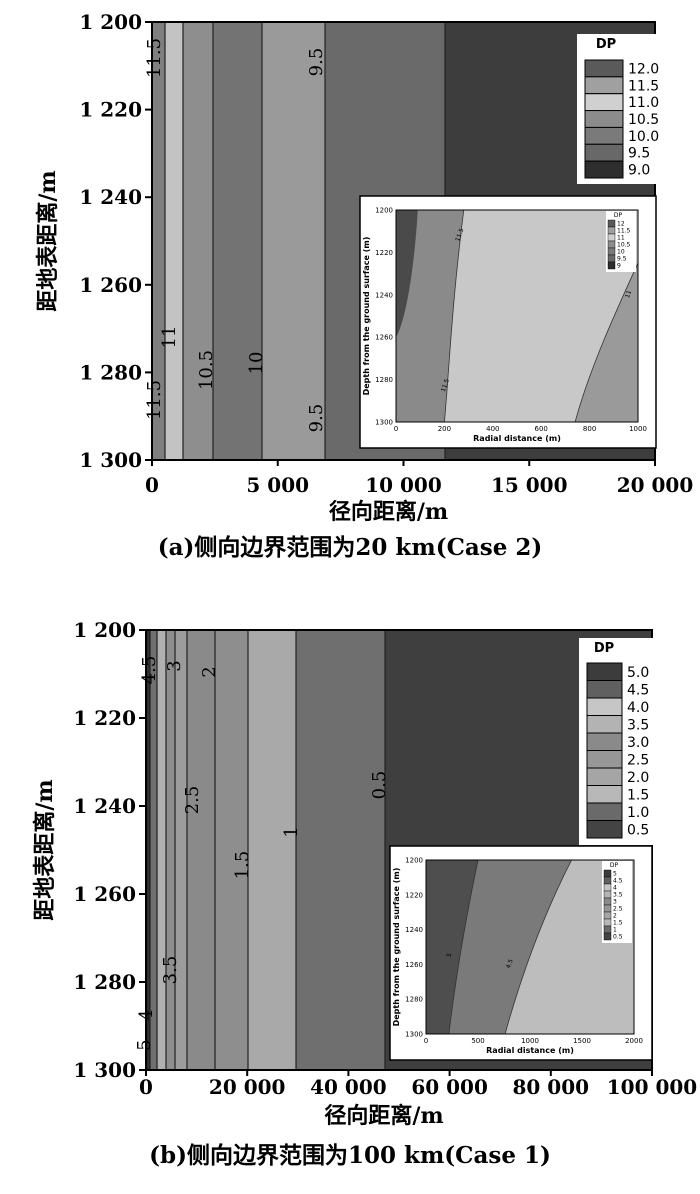 The height and width of the screenshot is (1194, 700). What do you see at coordinates (384, 423) in the screenshot?
I see `inset-y-tick-label: 1300` at bounding box center [384, 423].